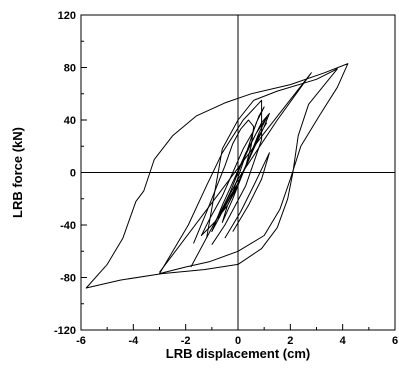 The width and height of the screenshot is (399, 381). I want to click on y-tick-label: 0, so click(73, 174).